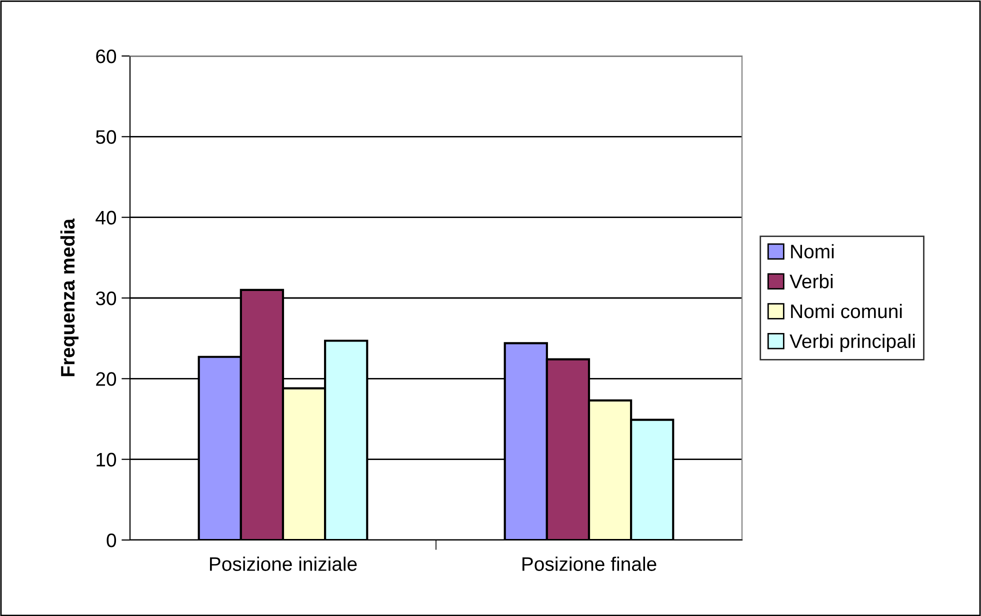 The width and height of the screenshot is (981, 616). What do you see at coordinates (846, 311) in the screenshot?
I see `legend-label: Nomi comuni` at bounding box center [846, 311].